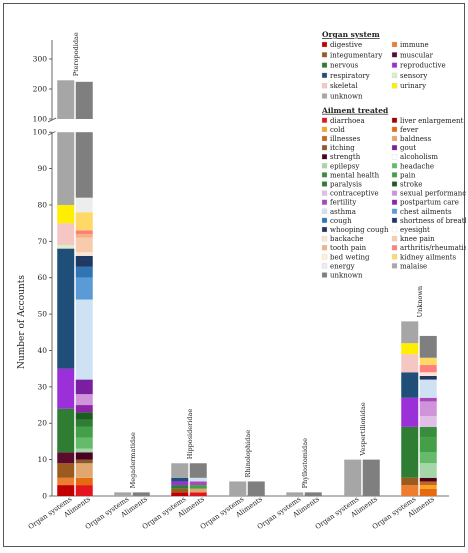 This screenshot has height=553, width=468. What do you see at coordinates (415, 230) in the screenshot?
I see `legend-label-eyesight: eyesight` at bounding box center [415, 230].